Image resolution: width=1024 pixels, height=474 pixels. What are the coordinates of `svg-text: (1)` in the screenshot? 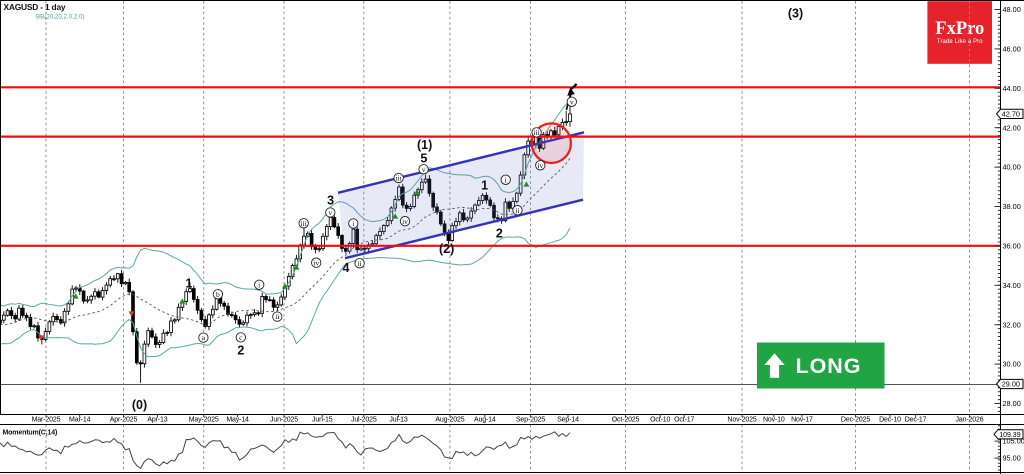 It's located at (424, 145).